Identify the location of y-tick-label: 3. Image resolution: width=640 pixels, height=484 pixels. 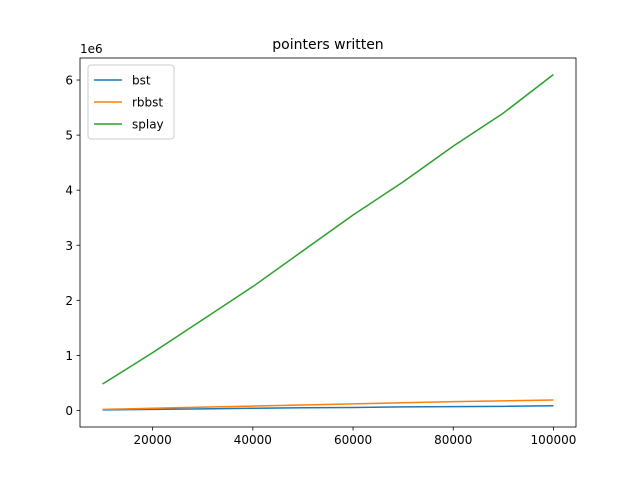
(69, 246).